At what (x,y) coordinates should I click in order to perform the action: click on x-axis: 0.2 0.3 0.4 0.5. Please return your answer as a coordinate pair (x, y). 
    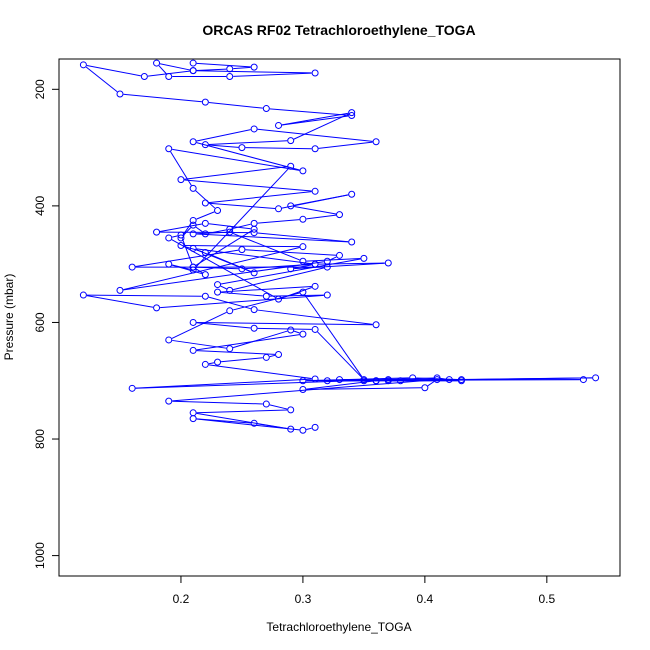
    Looking at the image, I should click on (364, 590).